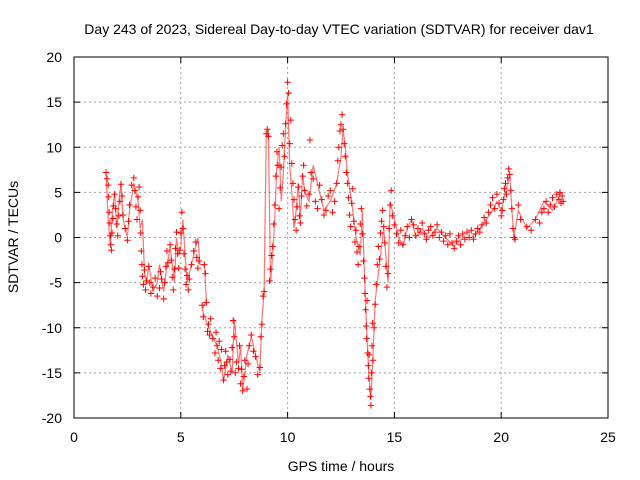 The height and width of the screenshot is (480, 640). What do you see at coordinates (501, 437) in the screenshot?
I see `x-tick-label: 20` at bounding box center [501, 437].